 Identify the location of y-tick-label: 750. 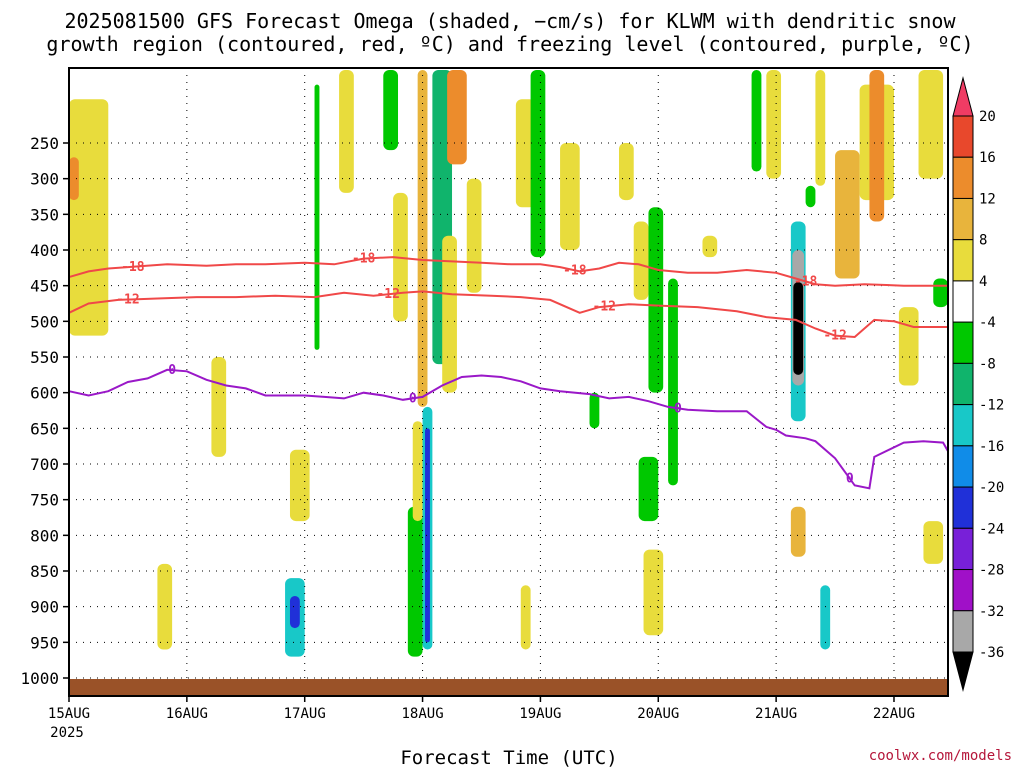
(44, 500).